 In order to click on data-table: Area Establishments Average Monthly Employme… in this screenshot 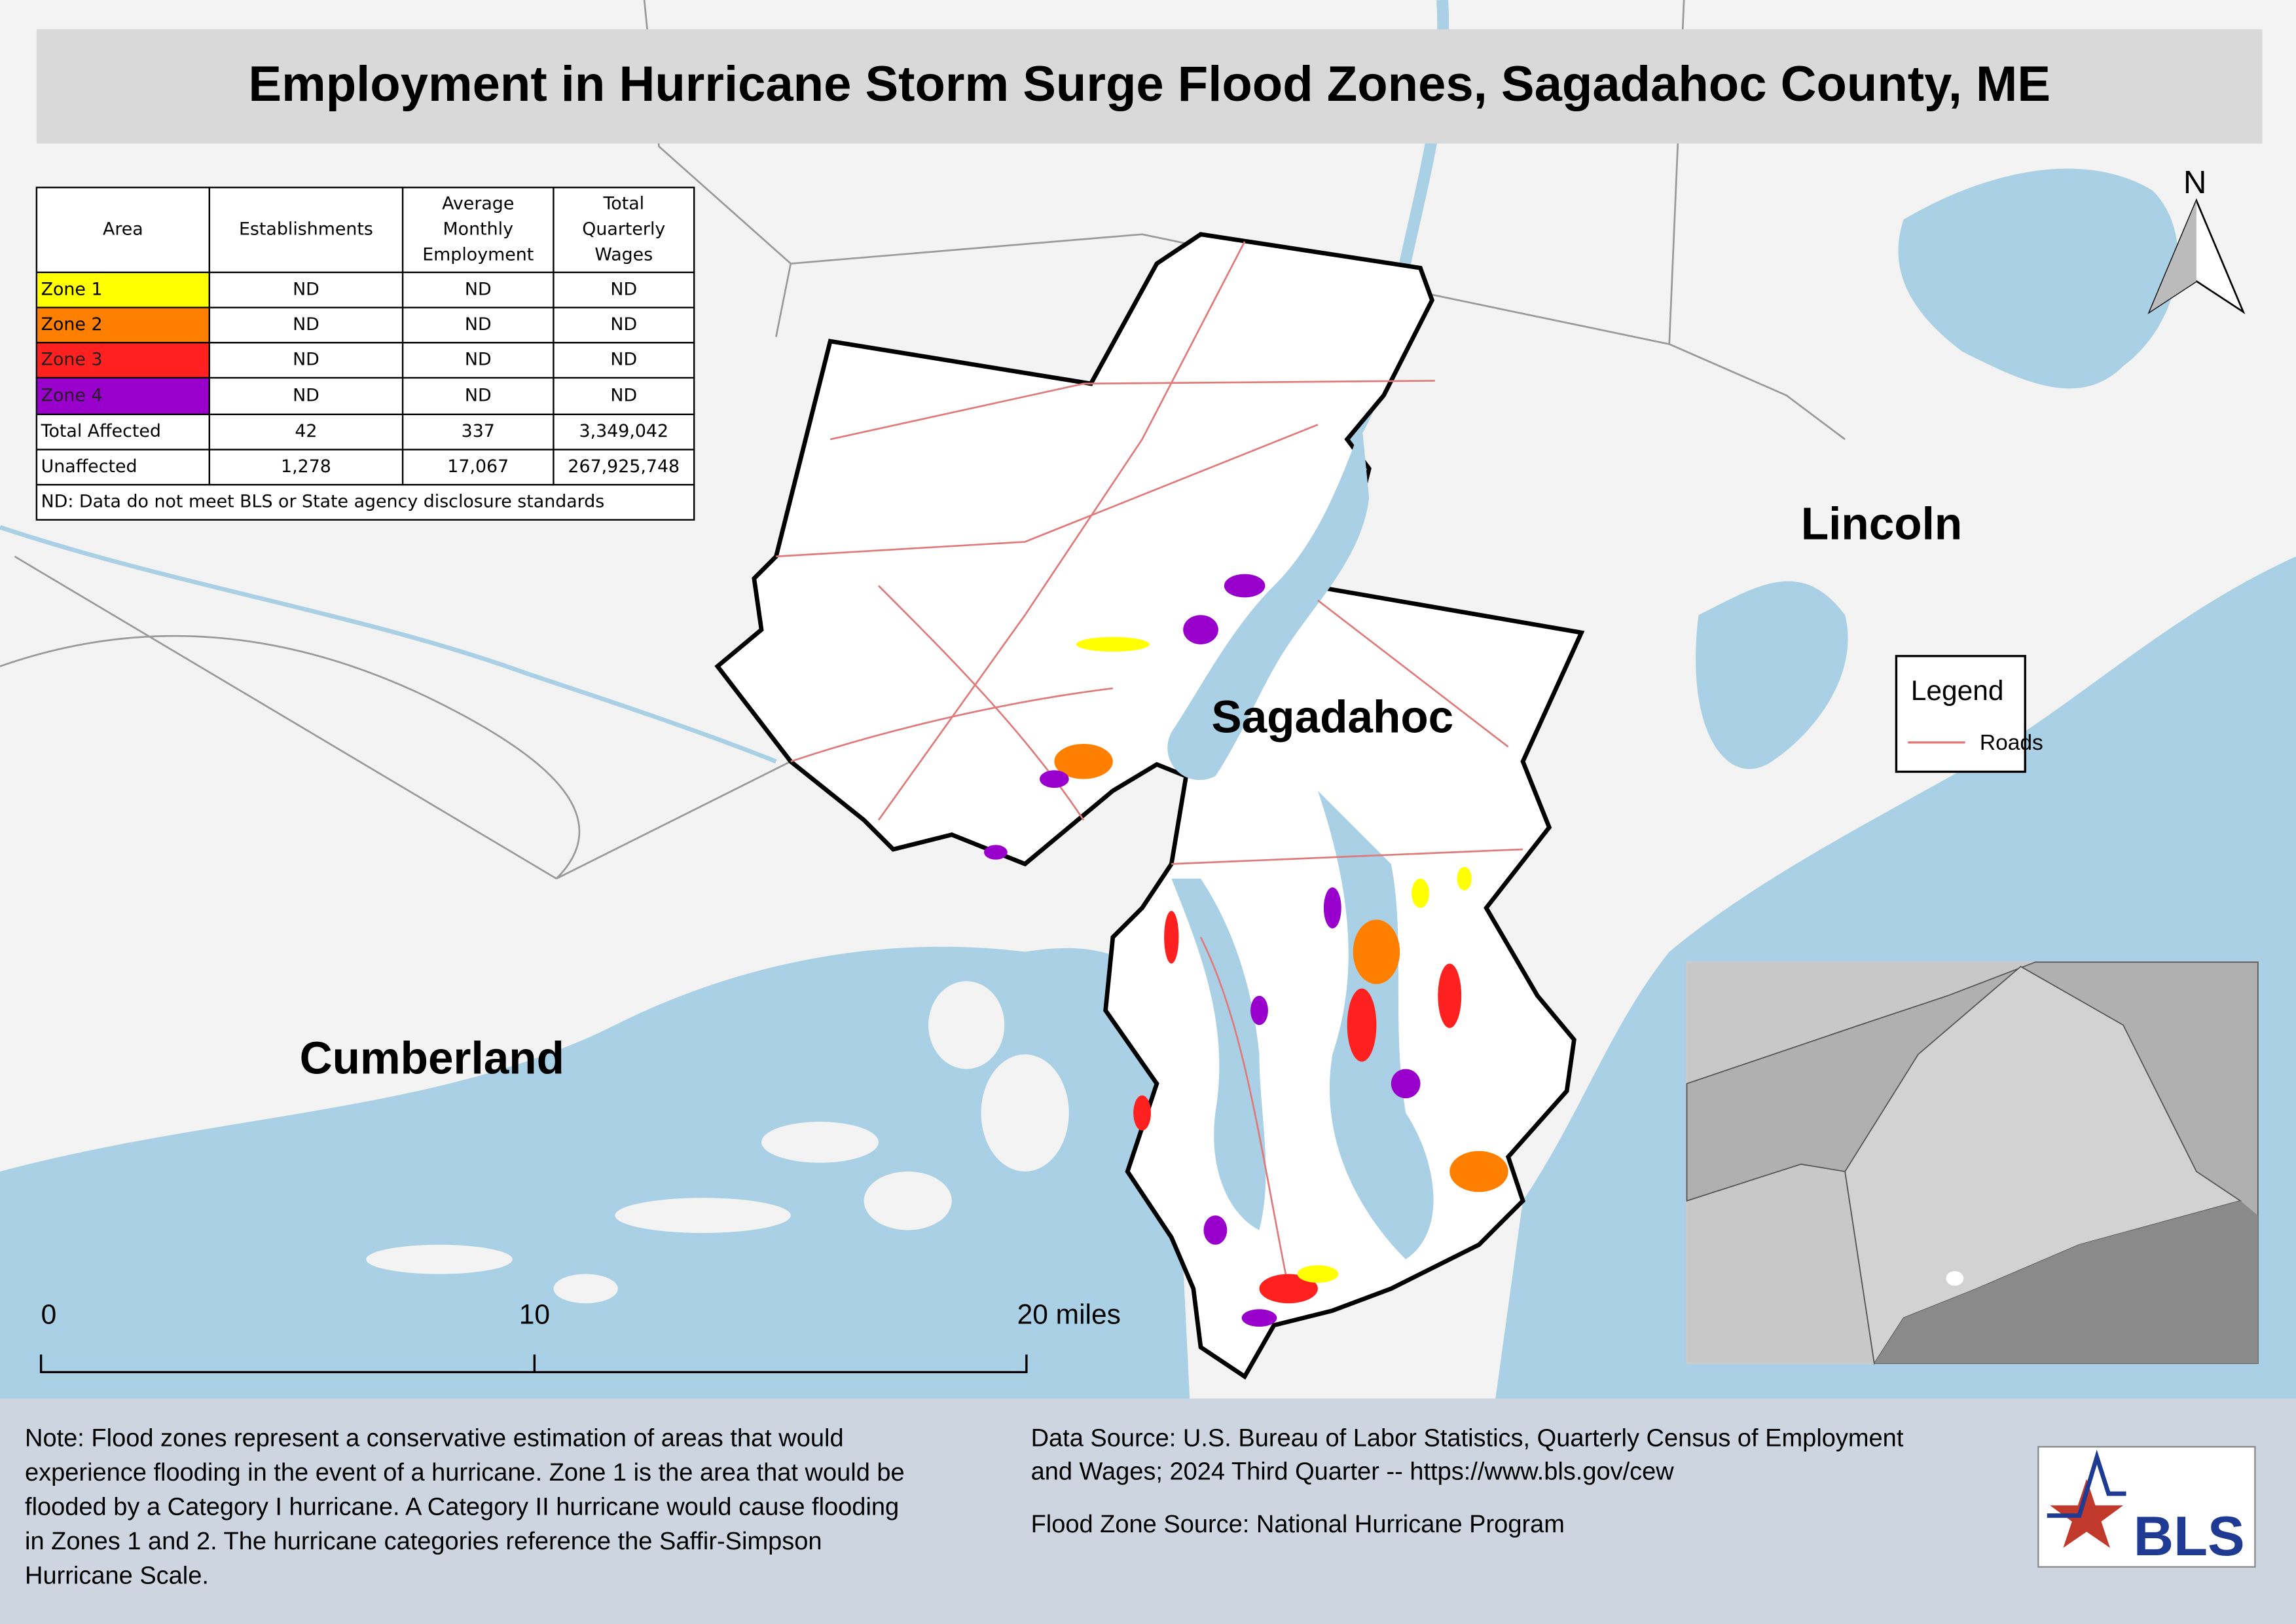, I will do `click(365, 354)`.